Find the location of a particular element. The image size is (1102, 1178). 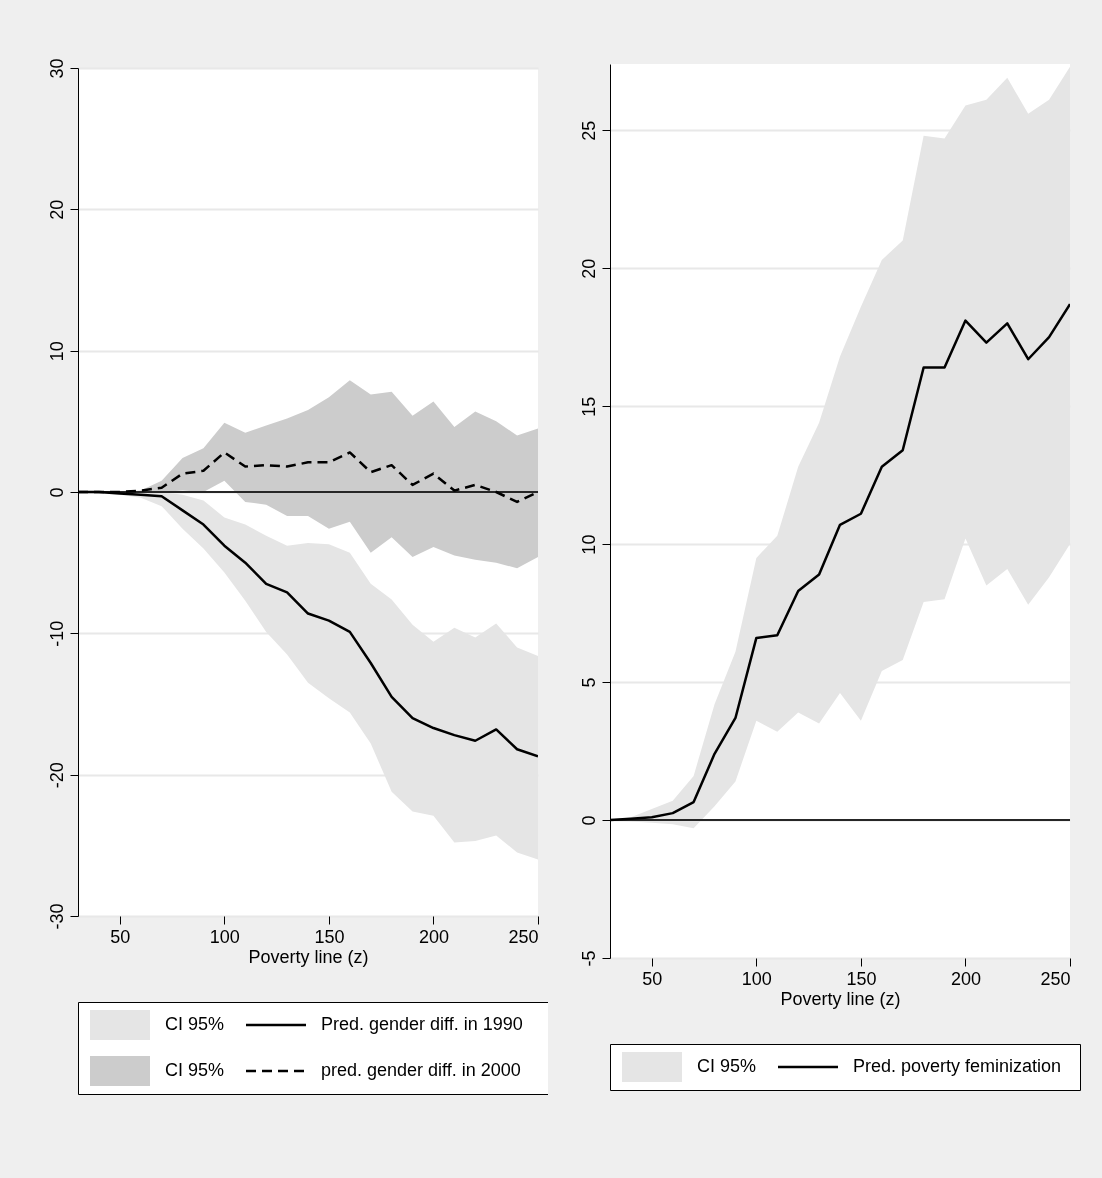

legend-label: Pred. poverty feminization is located at coordinates (957, 1066).